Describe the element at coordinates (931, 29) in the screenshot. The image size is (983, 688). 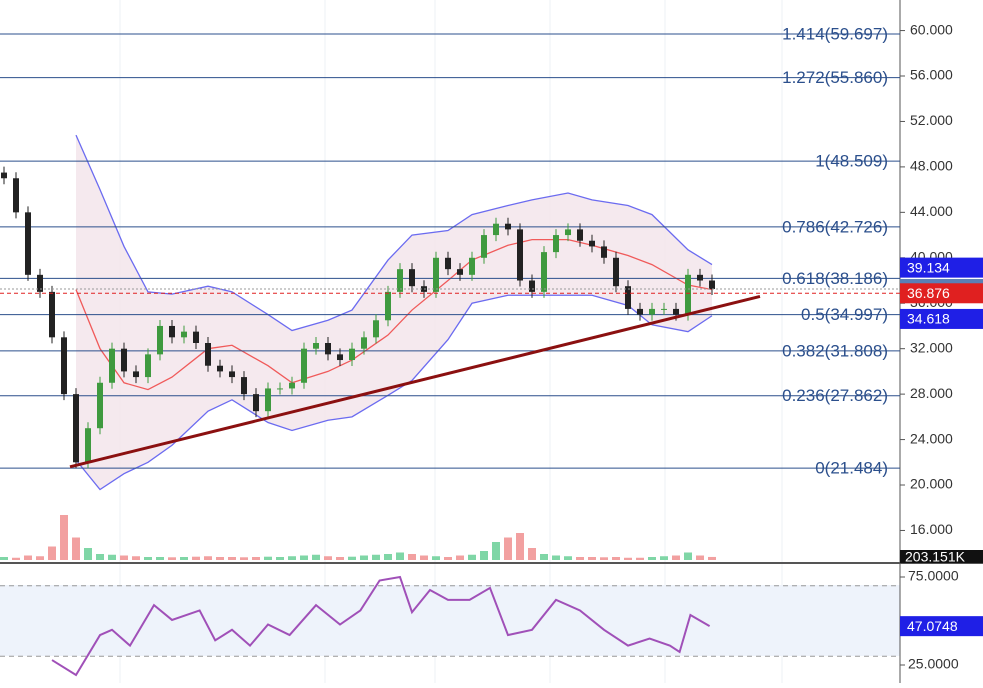
I see `y-tick-label: 60.000` at that location.